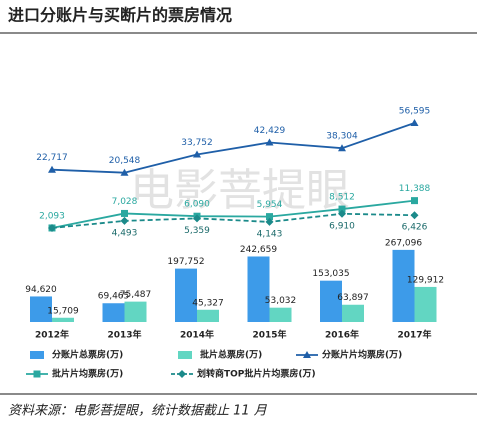  Describe the element at coordinates (415, 111) in the screenshot. I see `data-label: 56,595` at that location.